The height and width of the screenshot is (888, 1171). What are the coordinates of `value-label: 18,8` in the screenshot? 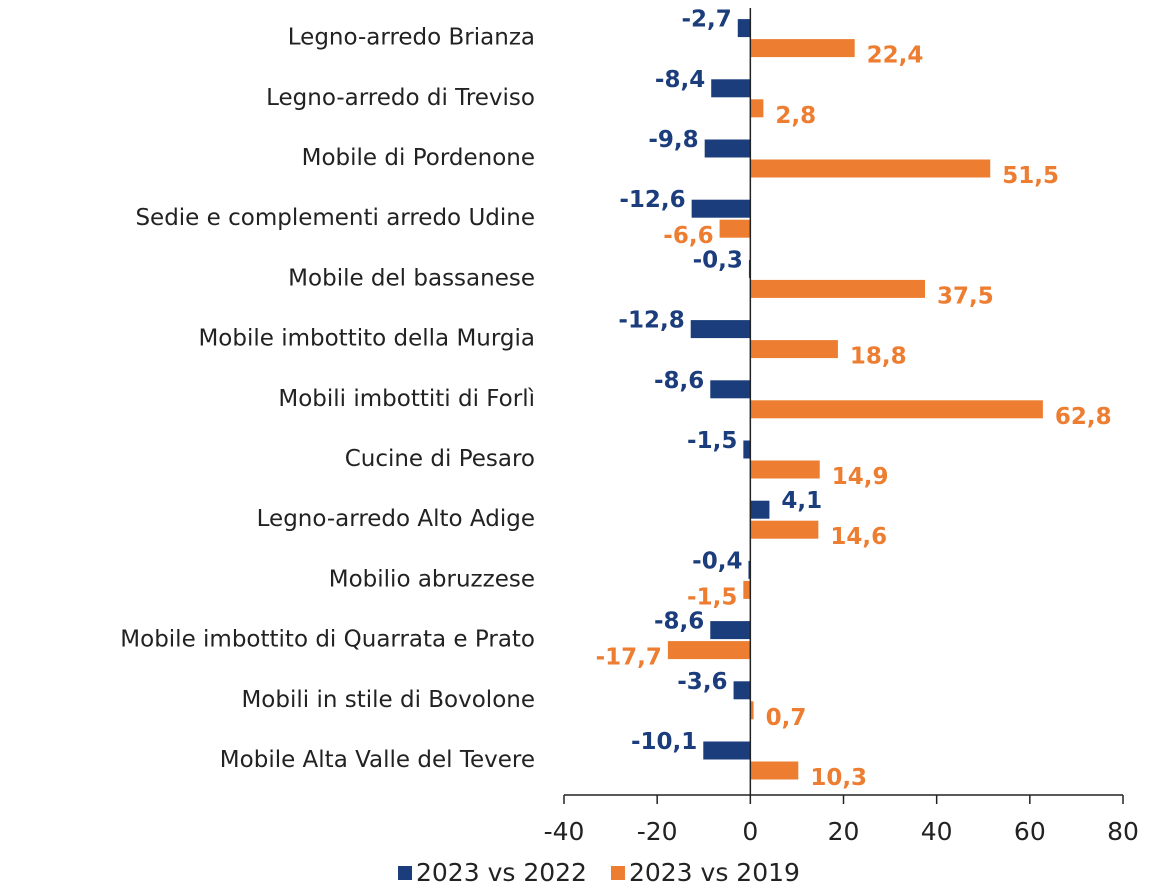 It's located at (878, 357).